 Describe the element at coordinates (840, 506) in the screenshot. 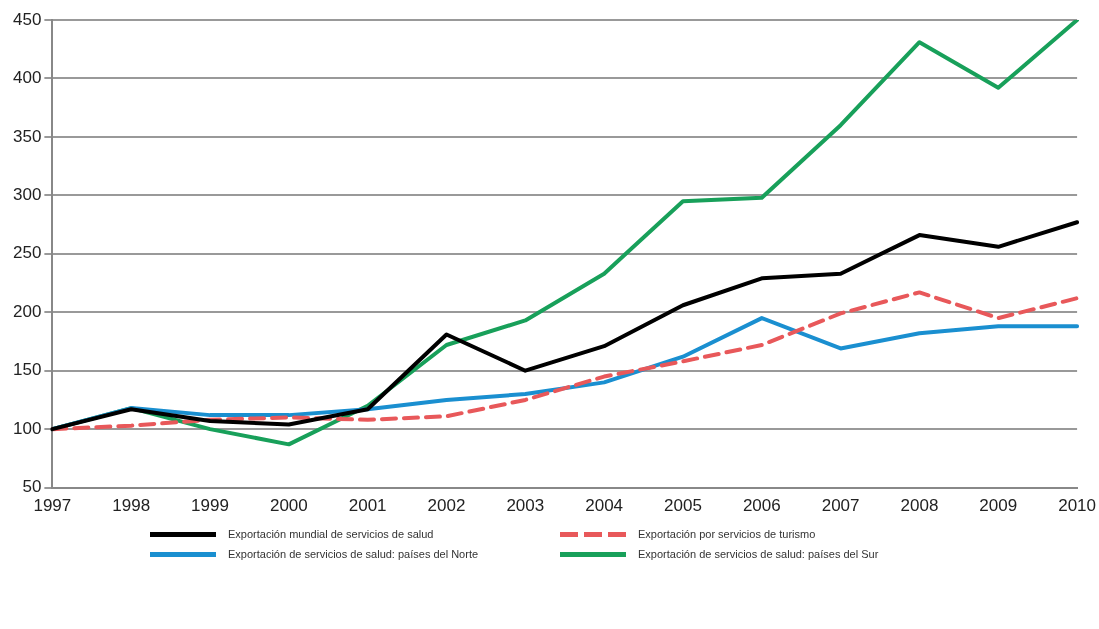

I see `x-tick-label: 2007` at that location.